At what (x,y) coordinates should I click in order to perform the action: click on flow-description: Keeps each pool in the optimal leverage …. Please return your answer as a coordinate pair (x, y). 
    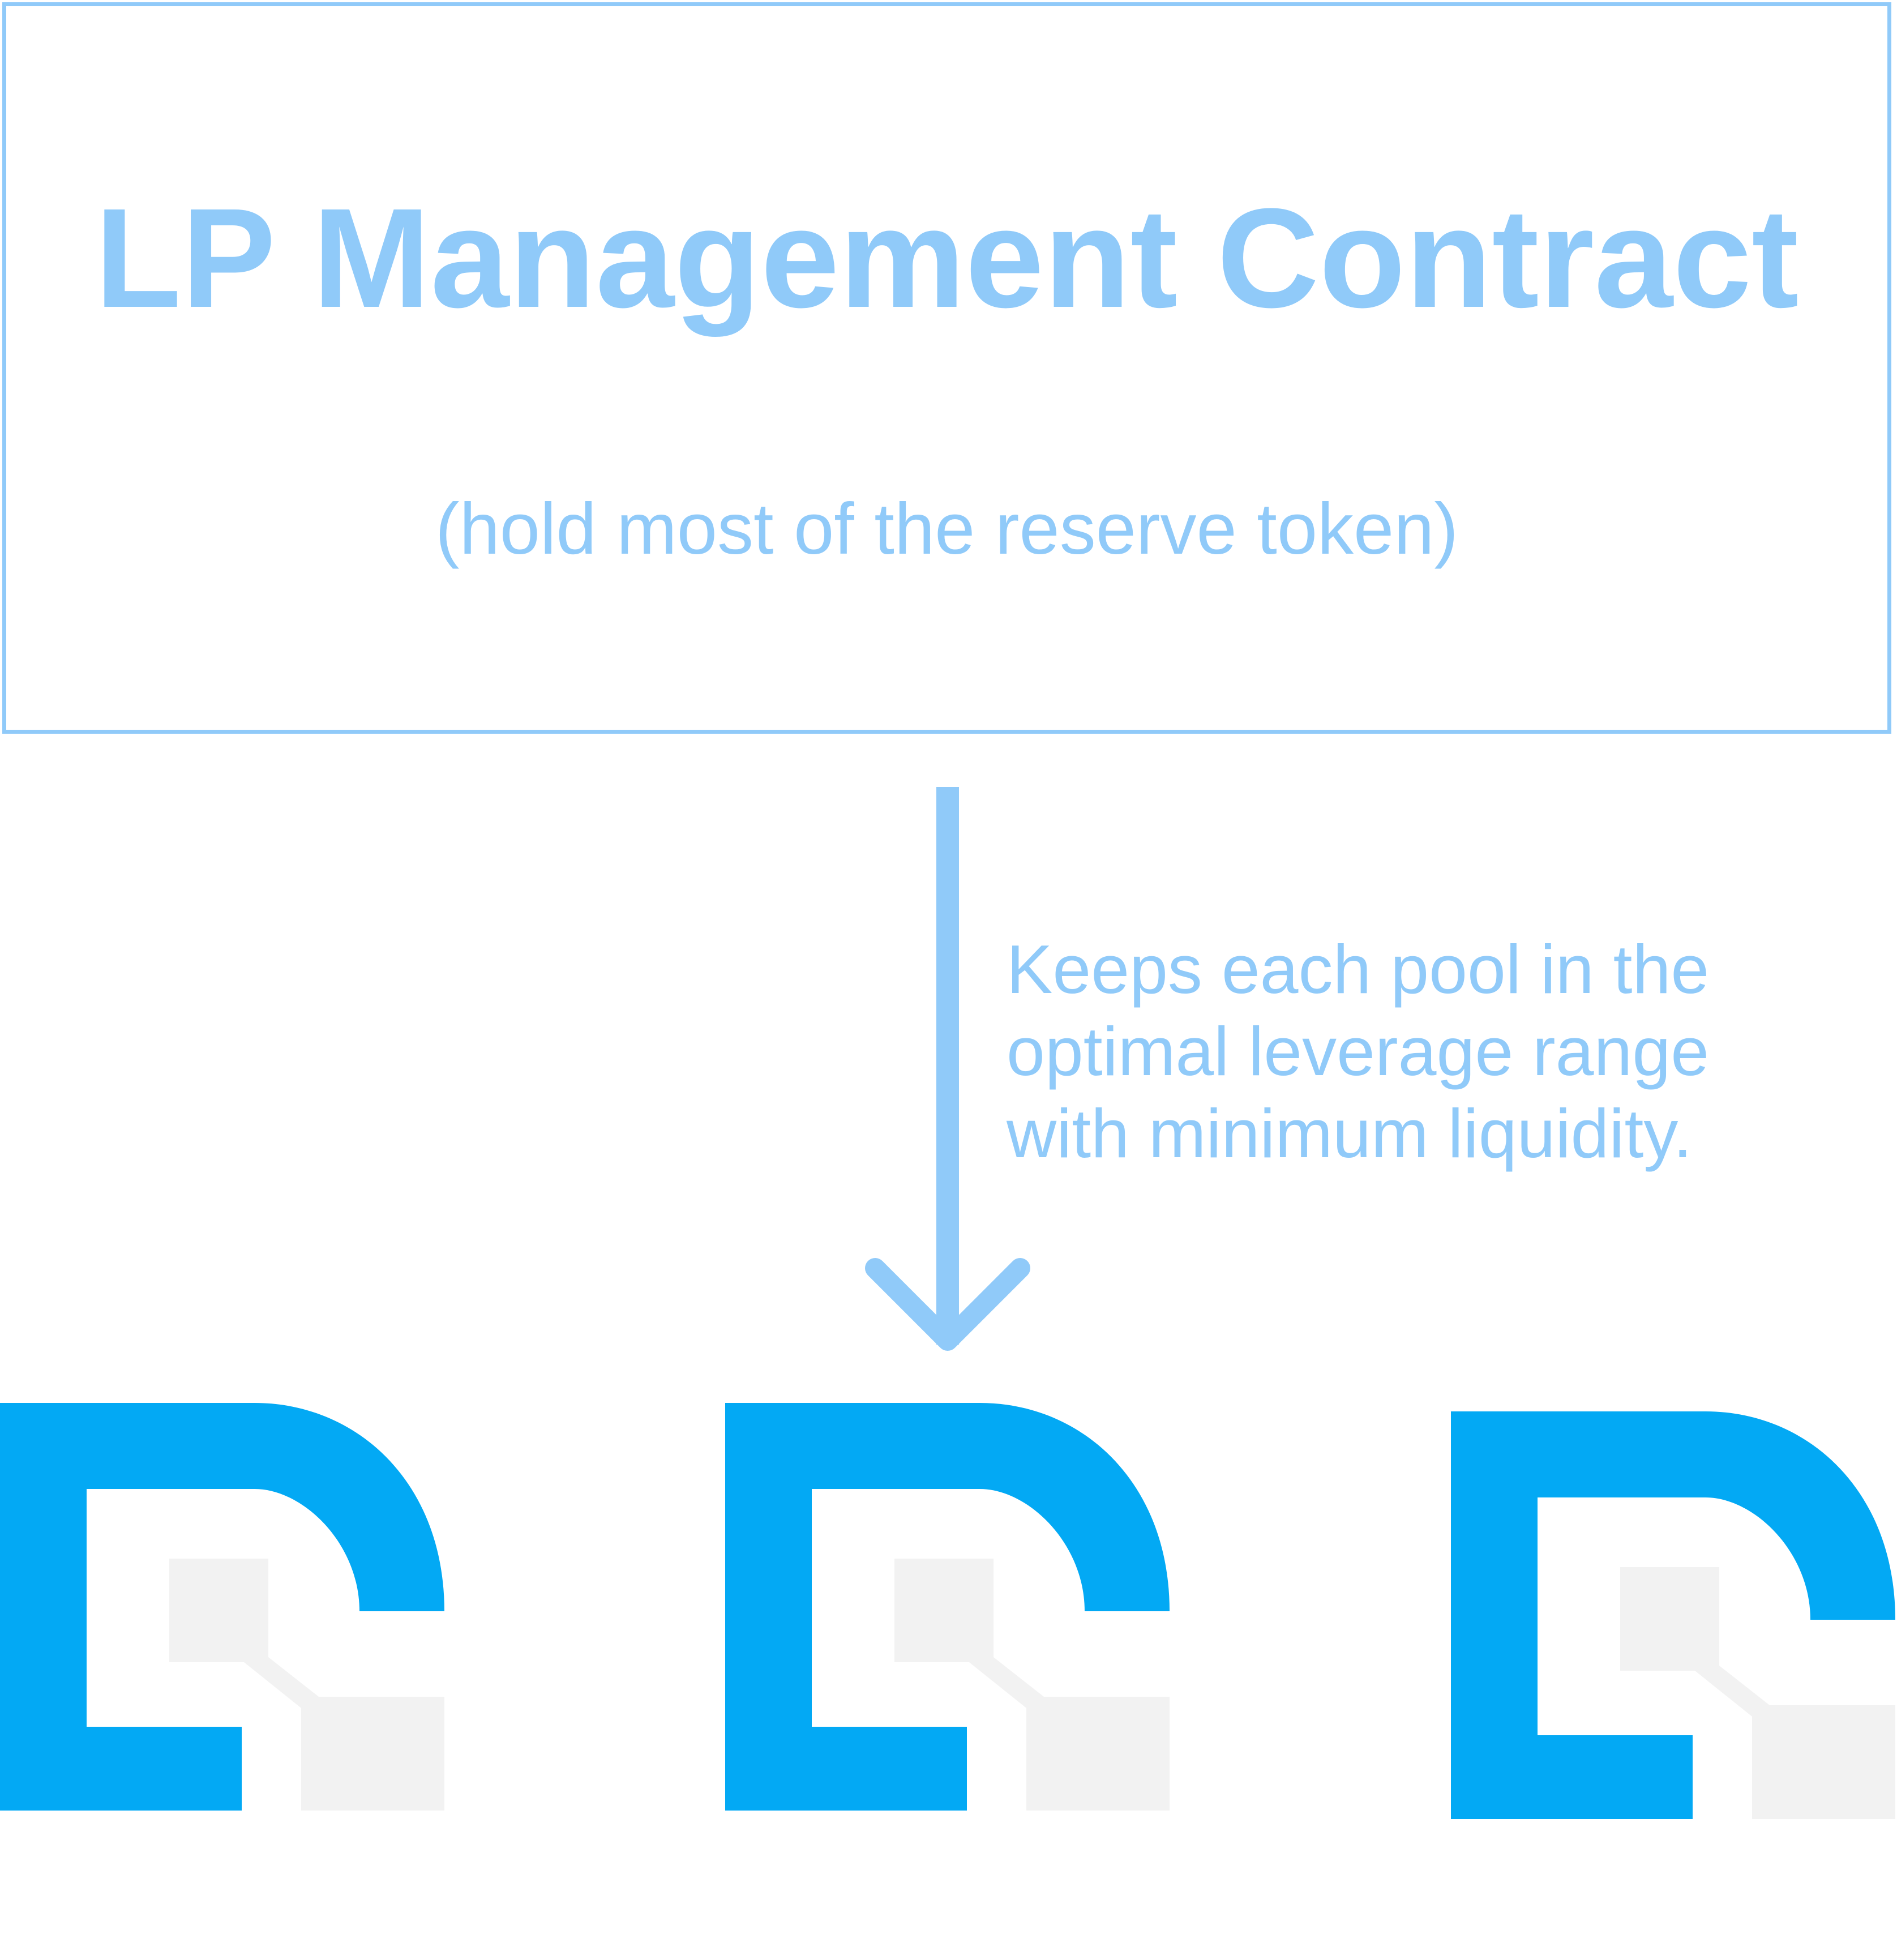
    Looking at the image, I should click on (1431, 1051).